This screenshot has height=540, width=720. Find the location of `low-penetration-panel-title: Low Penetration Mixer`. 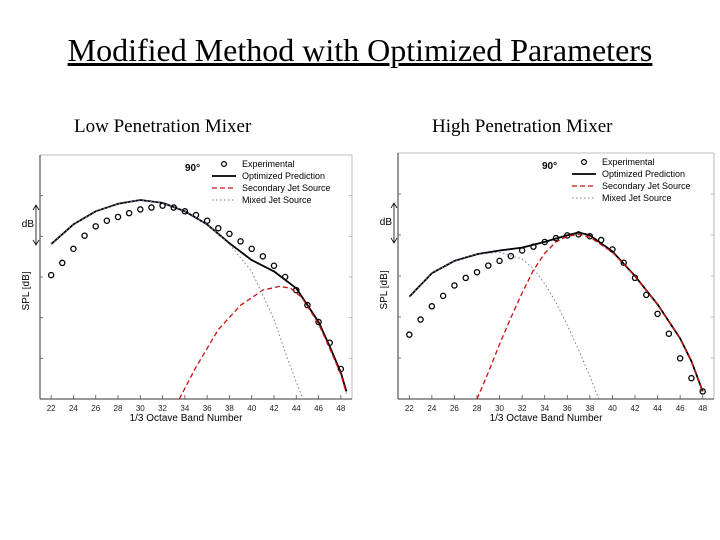

low-penetration-panel-title: Low Penetration Mixer is located at coordinates (163, 126).